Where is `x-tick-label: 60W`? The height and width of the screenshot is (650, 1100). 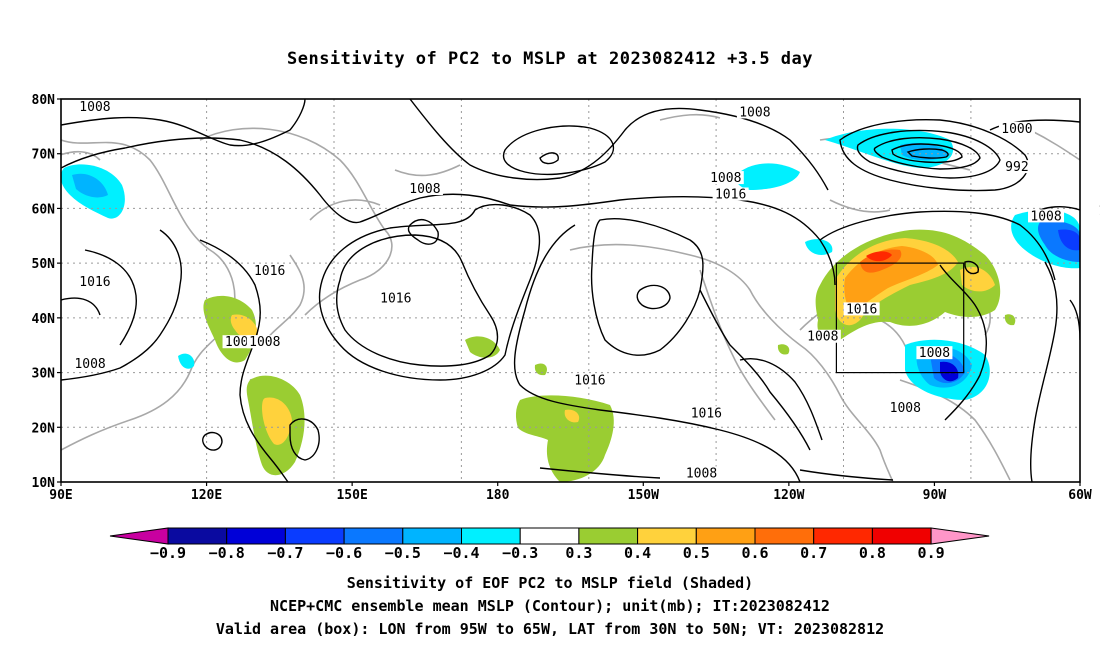
x-tick-label: 60W is located at coordinates (1080, 495).